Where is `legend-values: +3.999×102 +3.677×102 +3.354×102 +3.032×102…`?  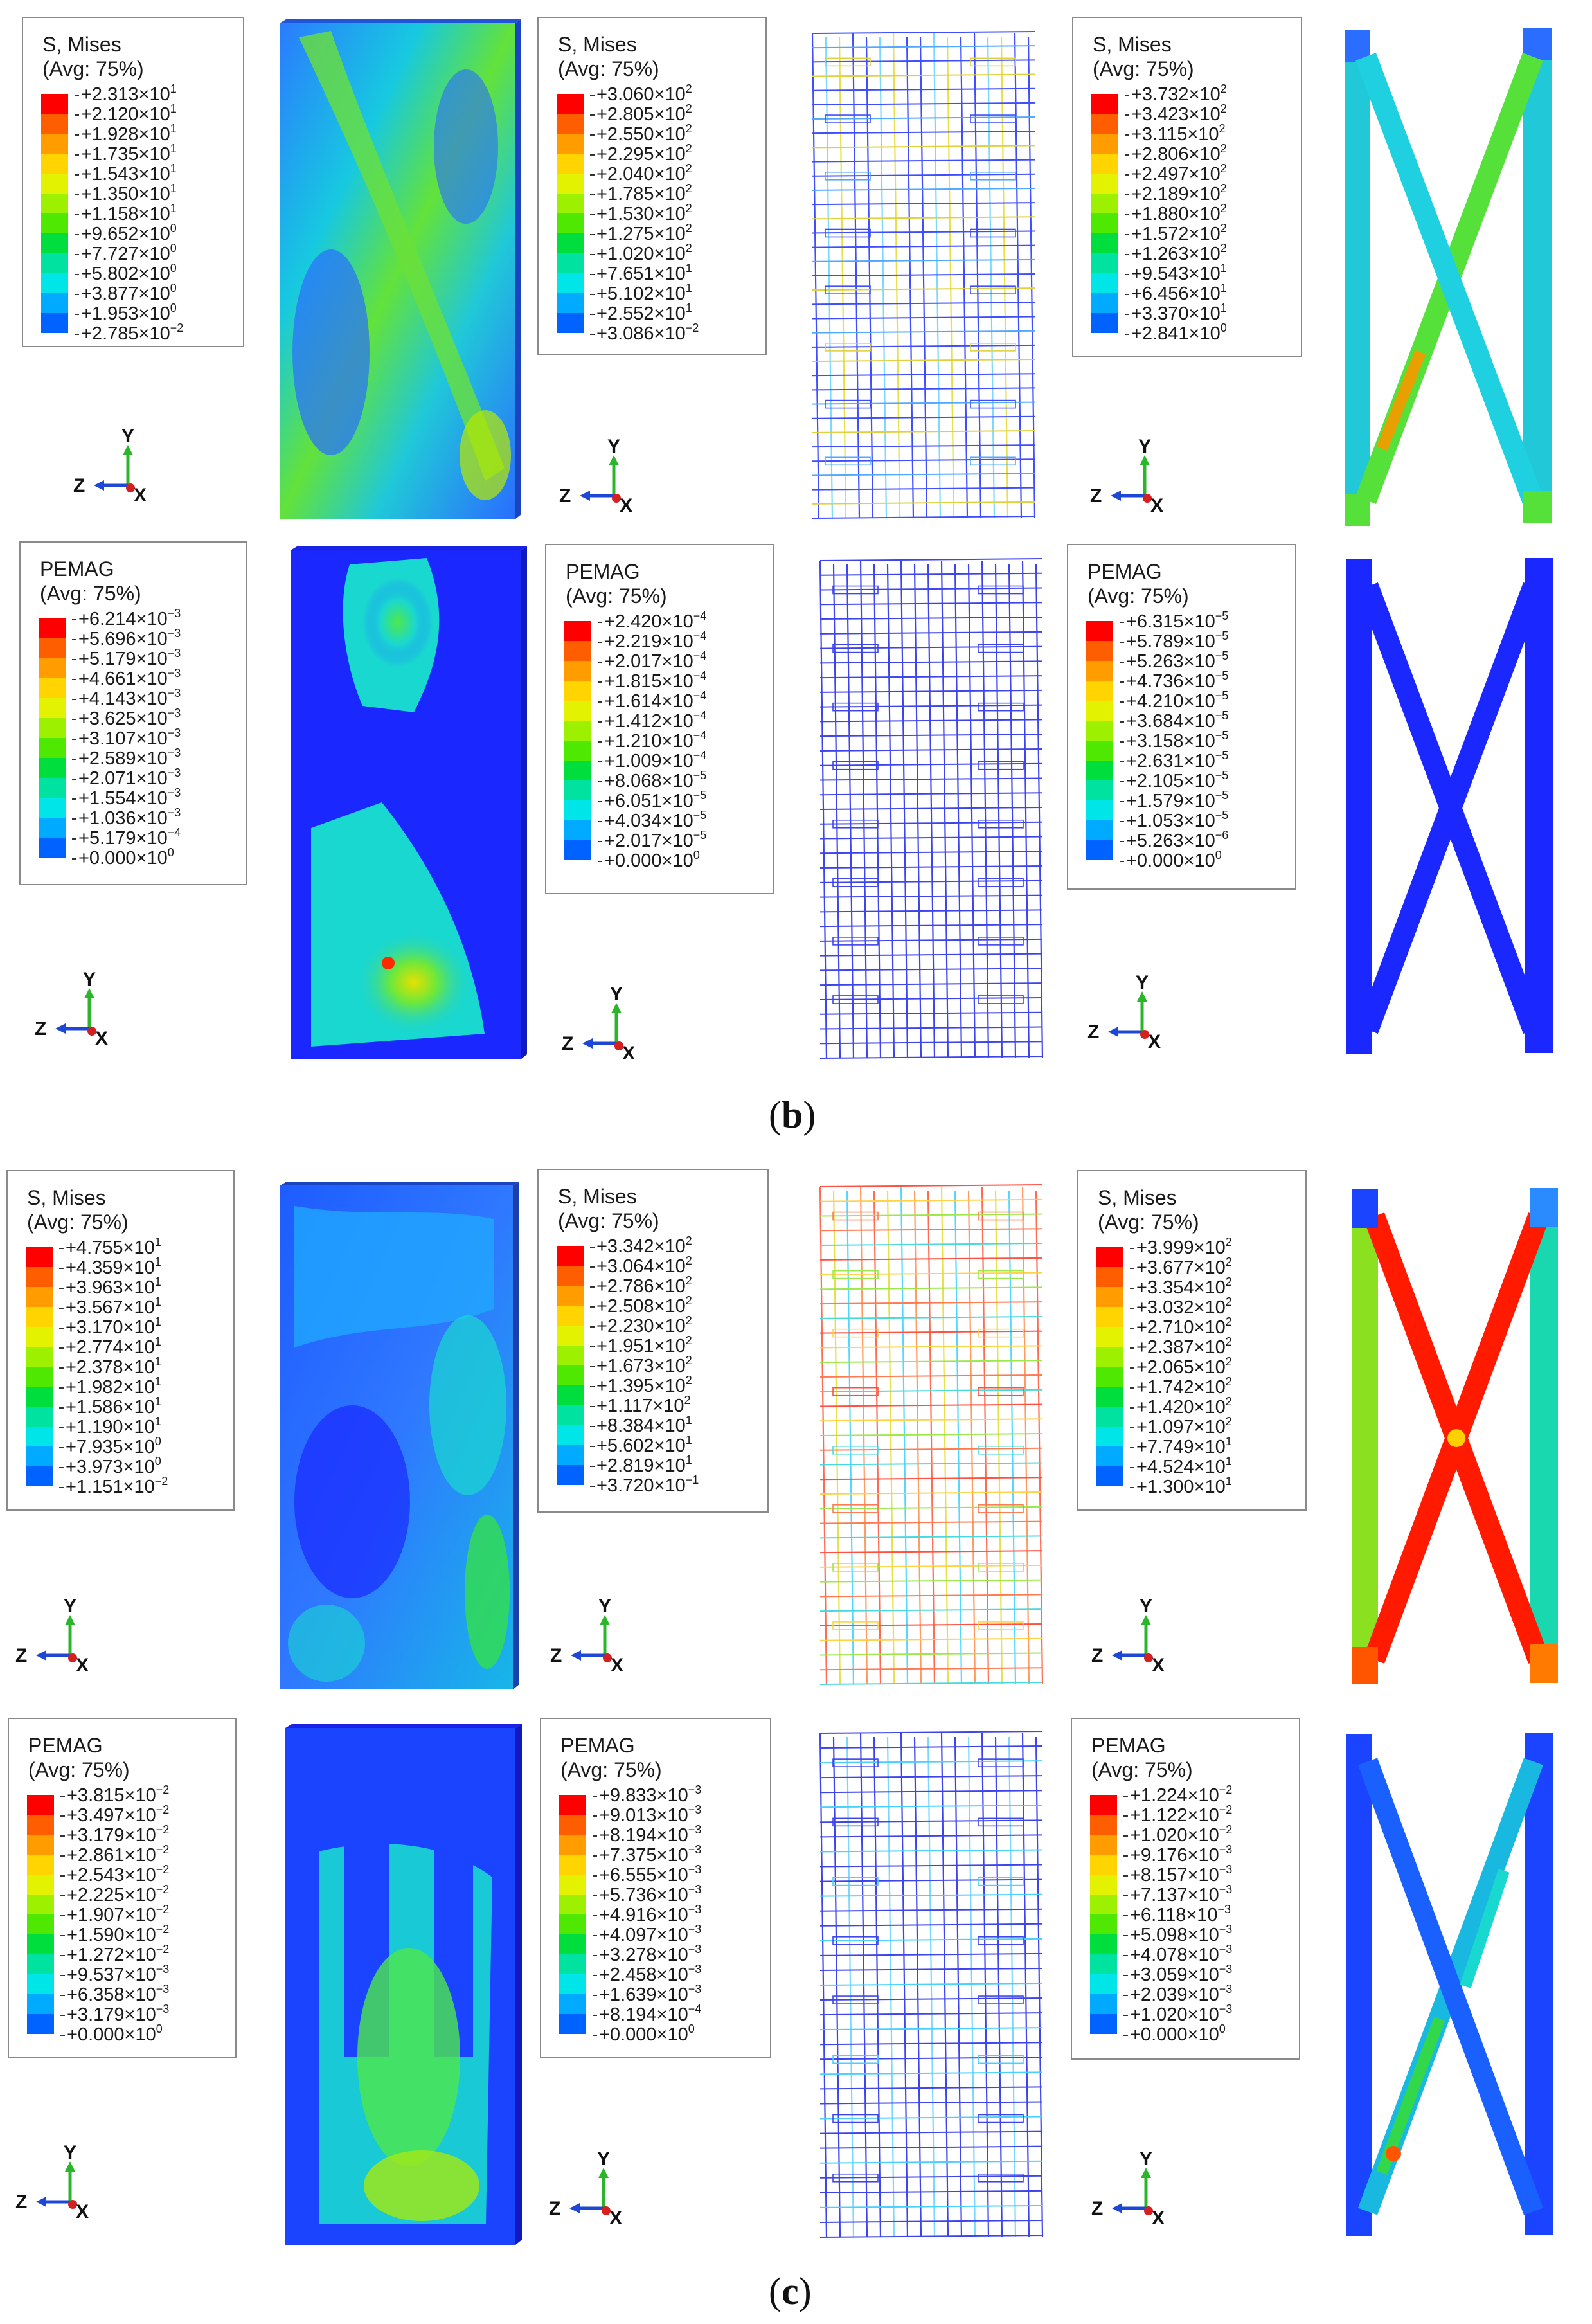
legend-values: +3.999×102 +3.677×102 +3.354×102 +3.032×102… is located at coordinates (1181, 1367).